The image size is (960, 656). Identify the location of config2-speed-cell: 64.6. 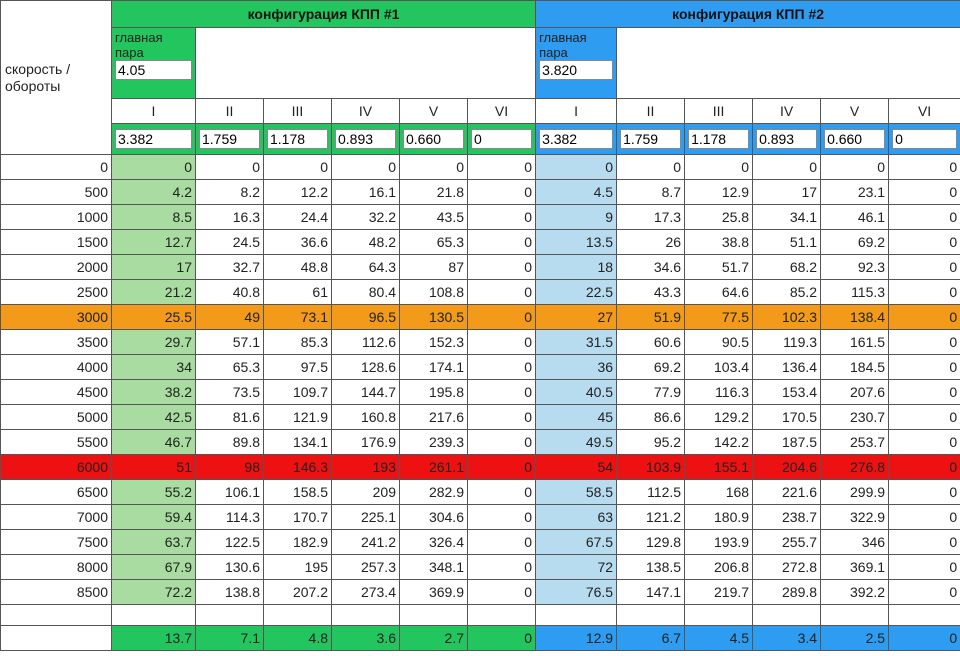
(719, 292).